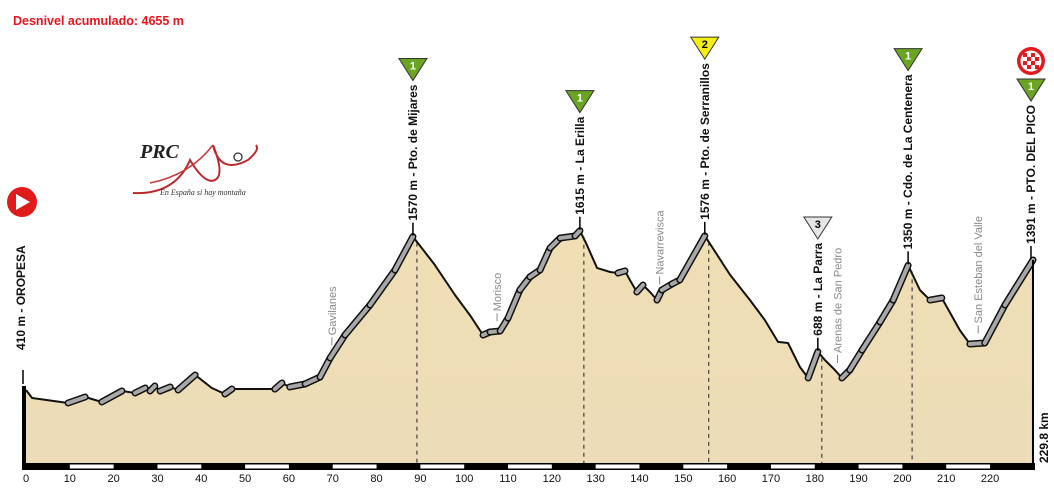 The height and width of the screenshot is (489, 1054). Describe the element at coordinates (661, 241) in the screenshot. I see `town-label: Navarrevisca` at that location.